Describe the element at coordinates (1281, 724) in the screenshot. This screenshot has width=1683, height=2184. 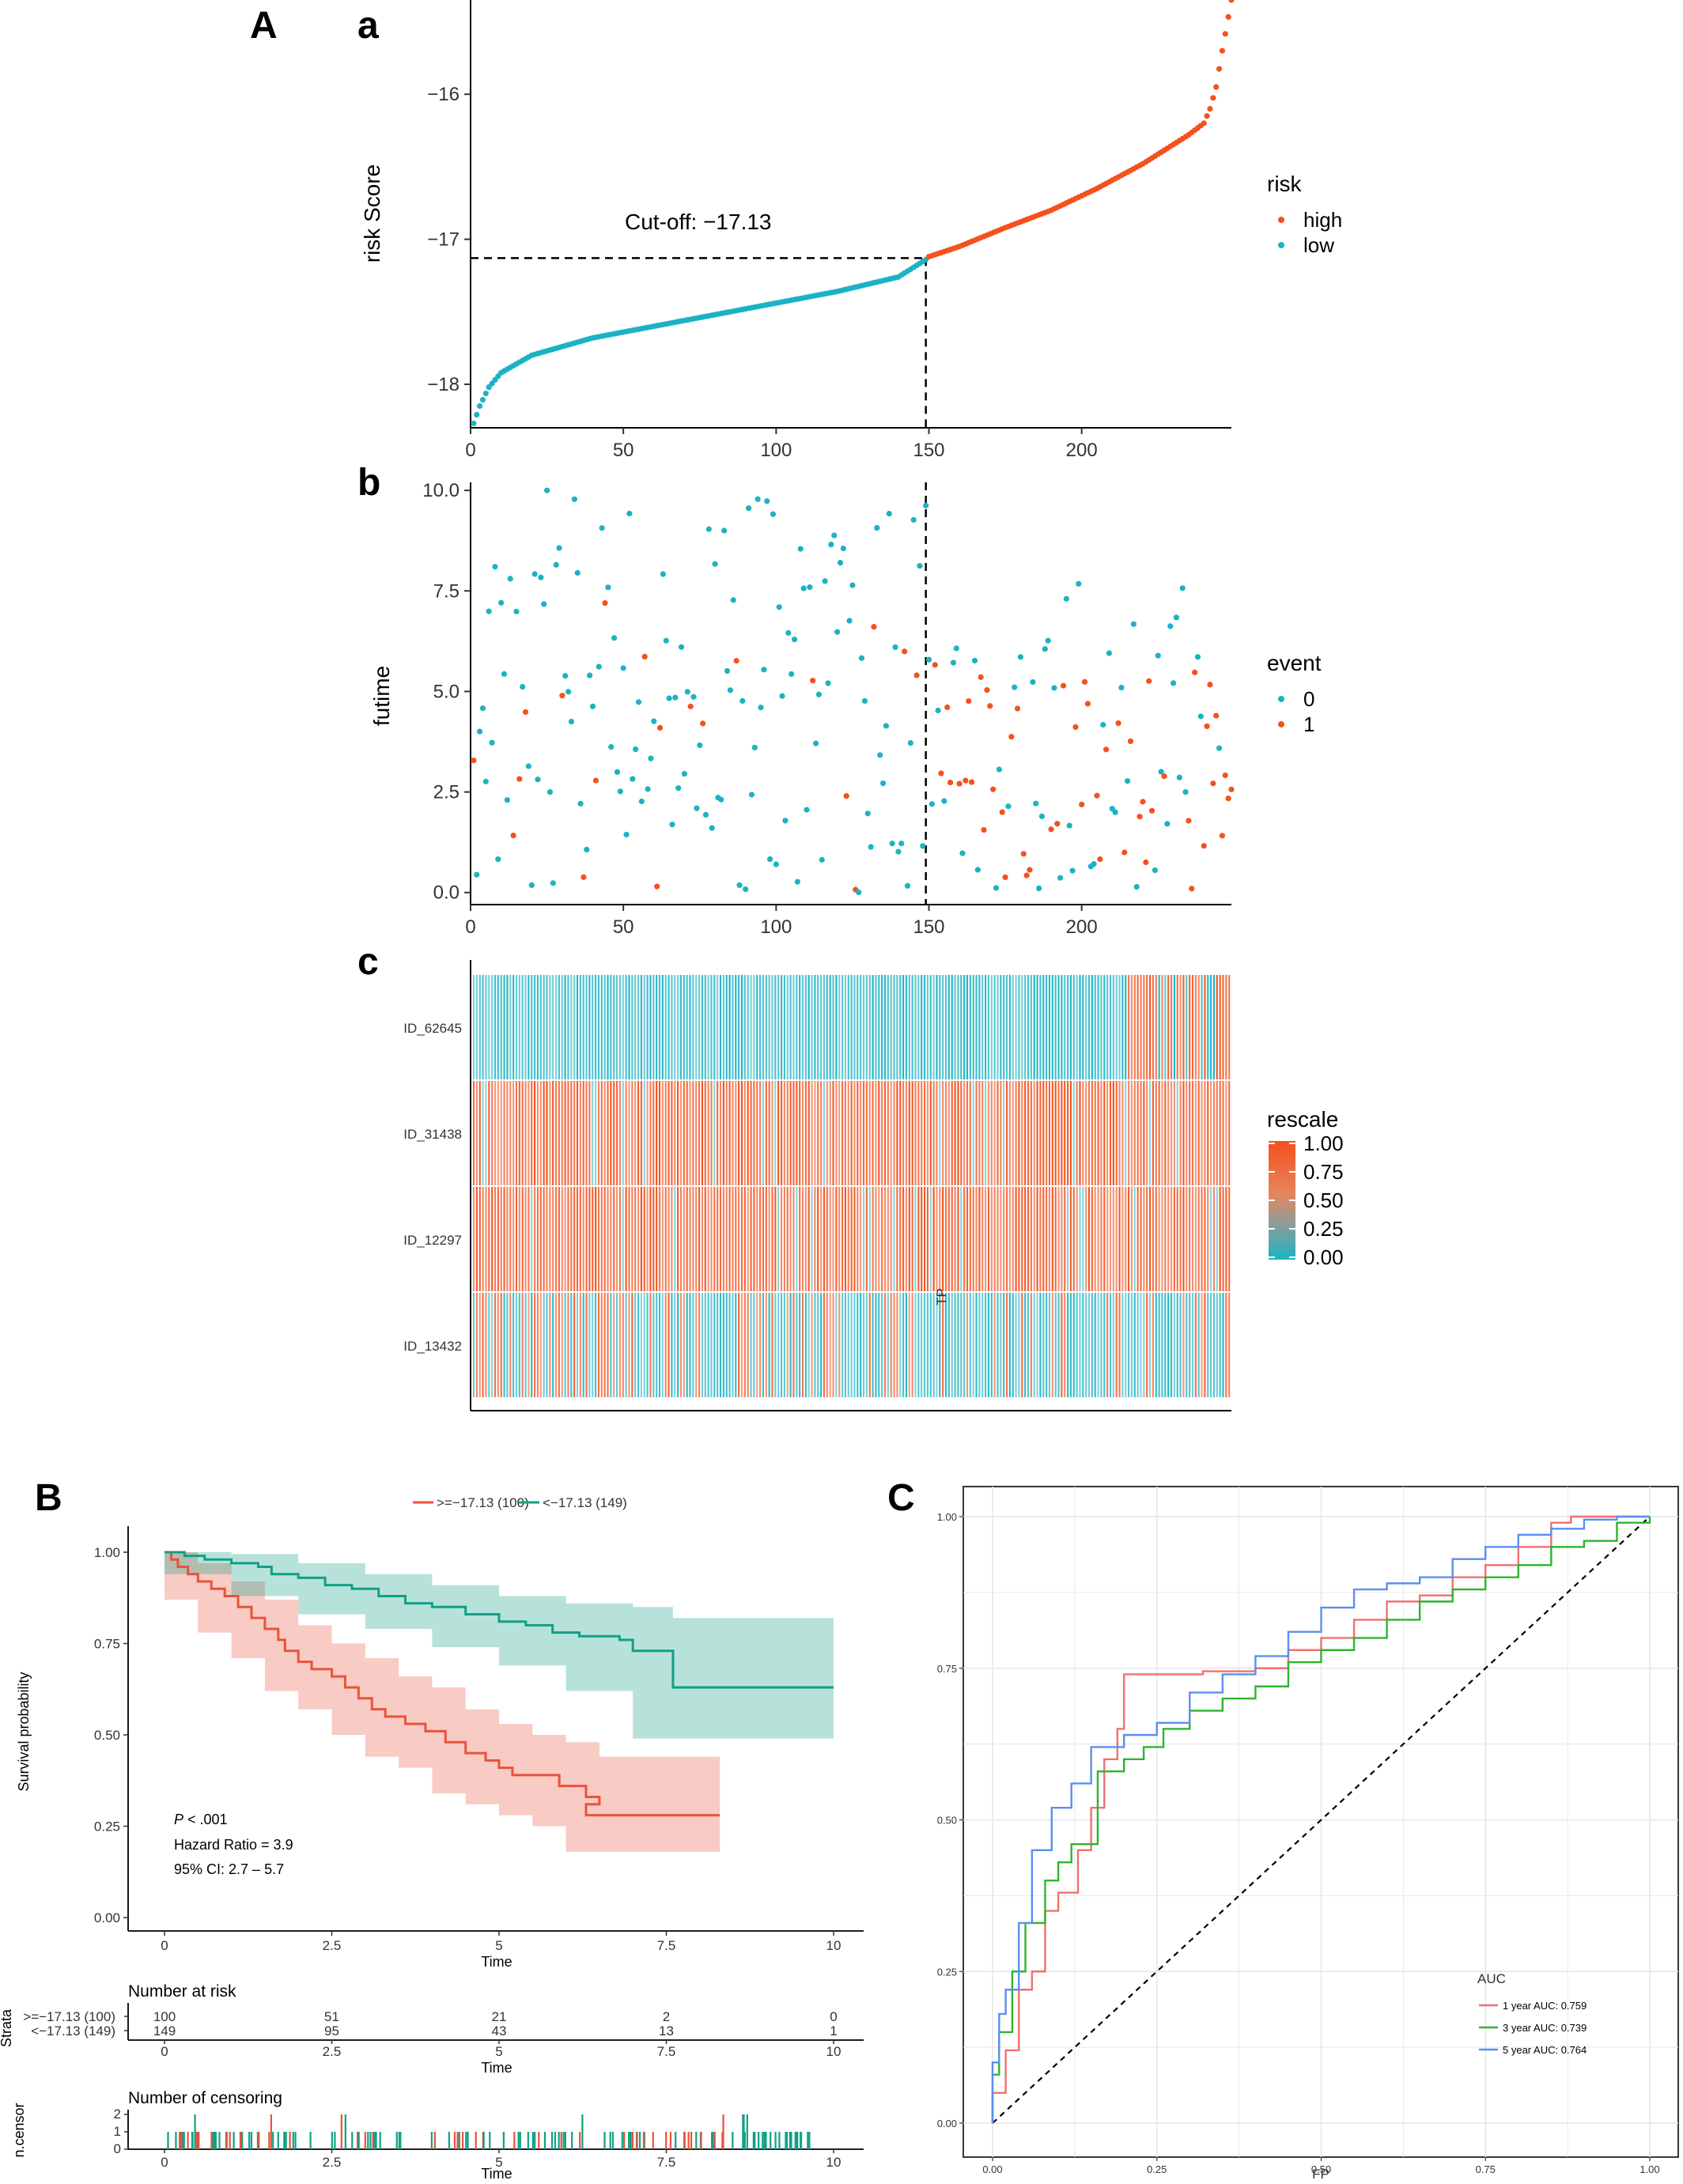
I see `legend-event1-marker` at that location.